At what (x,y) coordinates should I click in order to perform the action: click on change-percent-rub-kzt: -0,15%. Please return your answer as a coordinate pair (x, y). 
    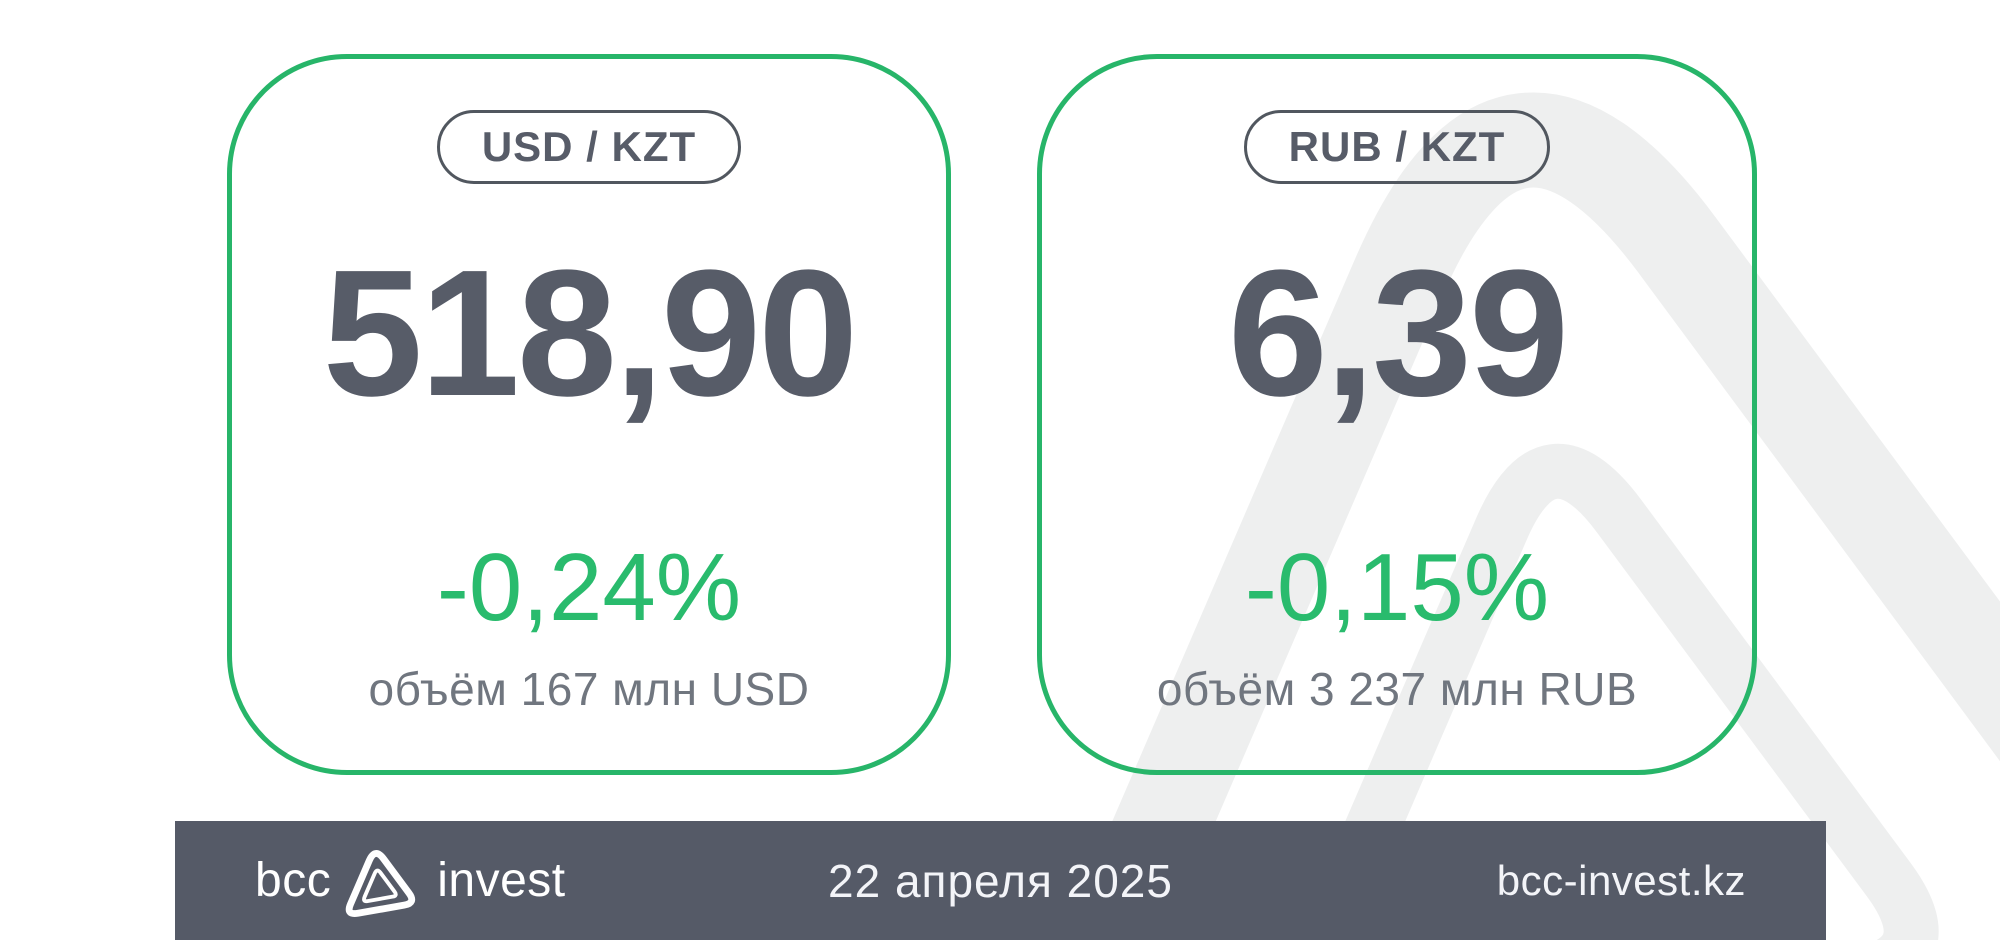
    Looking at the image, I should click on (1397, 587).